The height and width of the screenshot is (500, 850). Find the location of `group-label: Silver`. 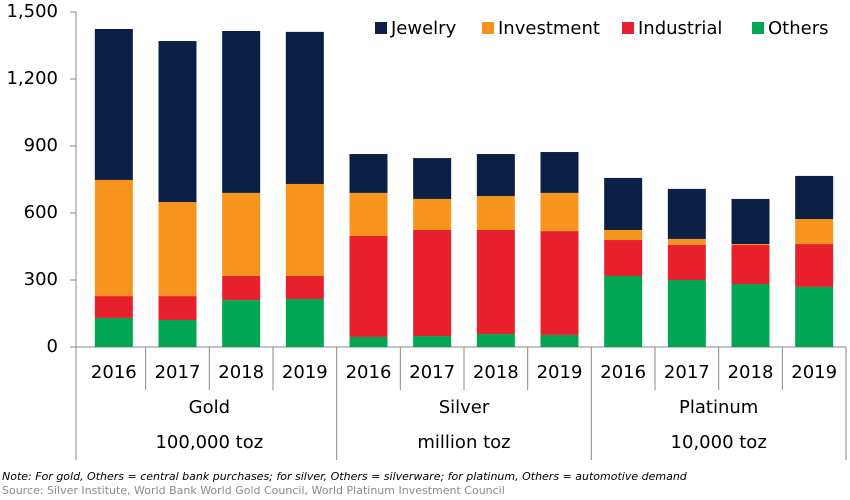

group-label: Silver is located at coordinates (464, 407).